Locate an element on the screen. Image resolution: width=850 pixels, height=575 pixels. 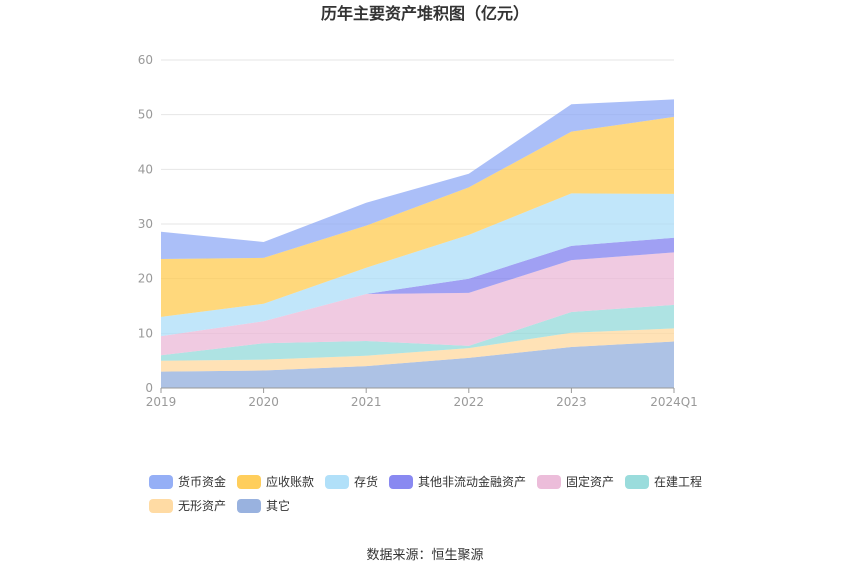
legend-label: 其他非流动金融资产 is located at coordinates (472, 481).